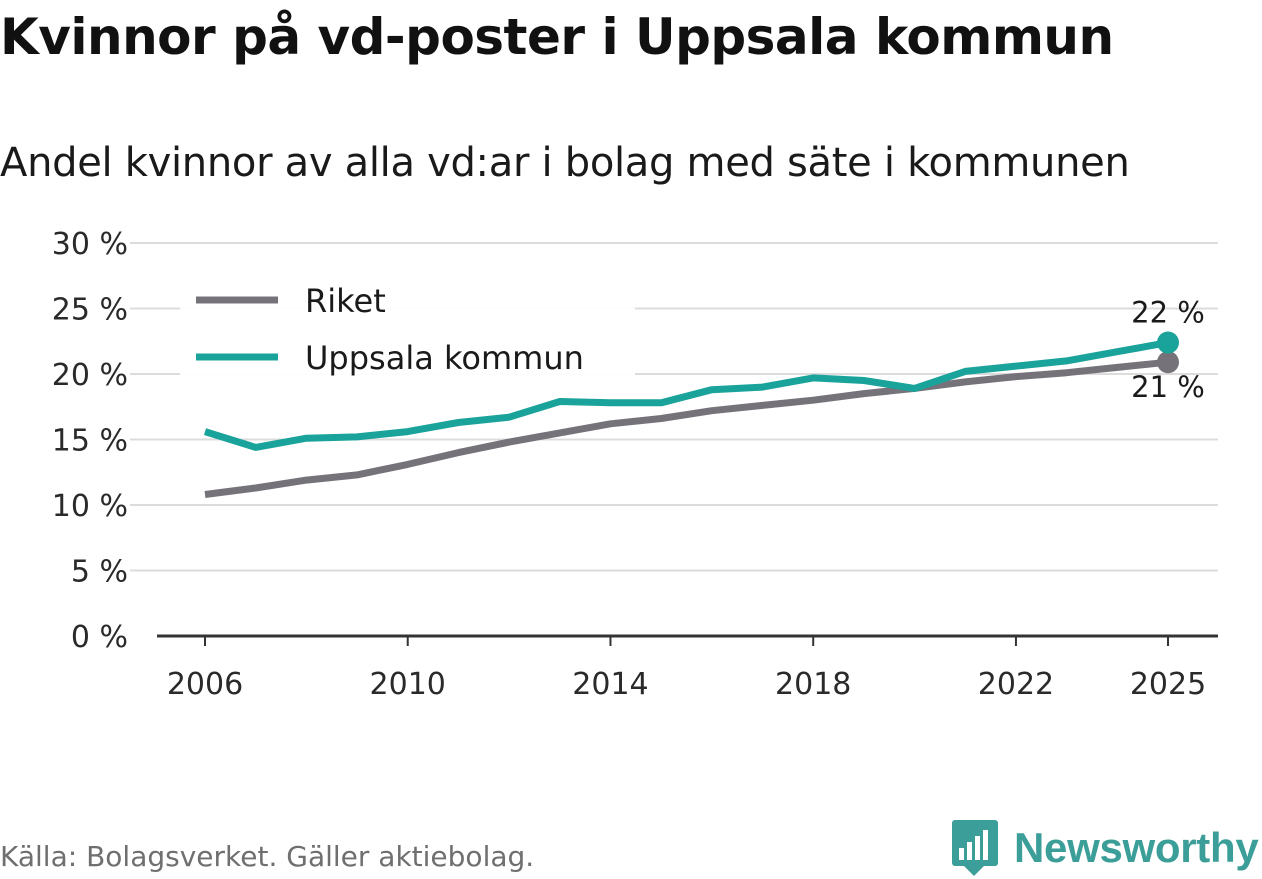  What do you see at coordinates (975, 848) in the screenshot?
I see `newsworthy-logo-icon` at bounding box center [975, 848].